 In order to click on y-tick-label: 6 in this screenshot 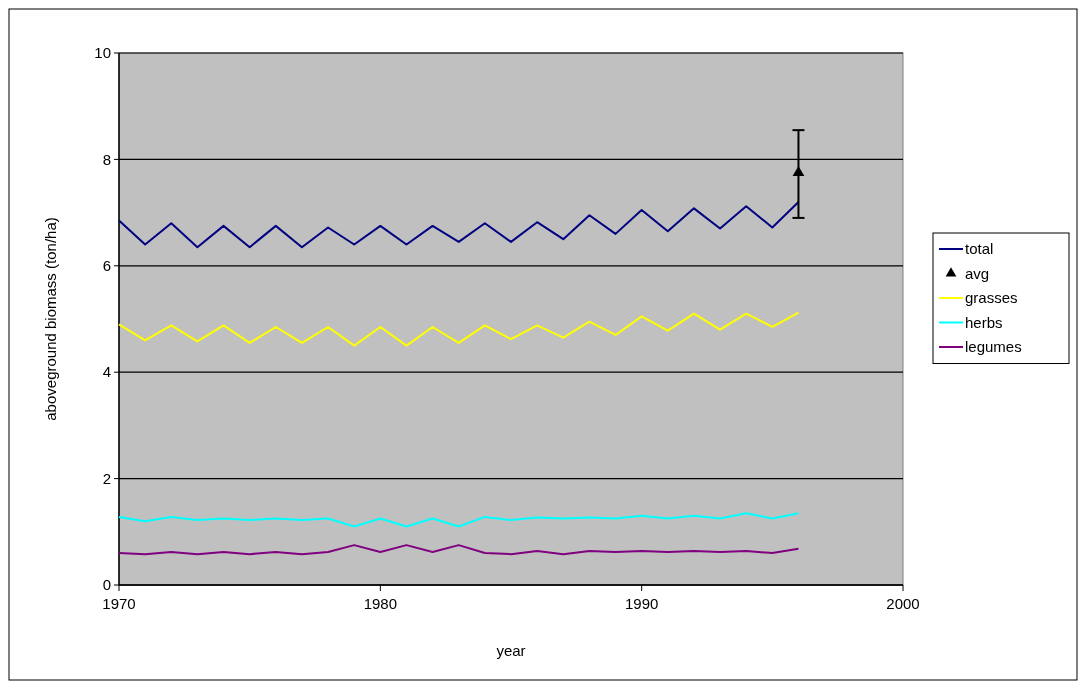, I will do `click(106, 266)`.